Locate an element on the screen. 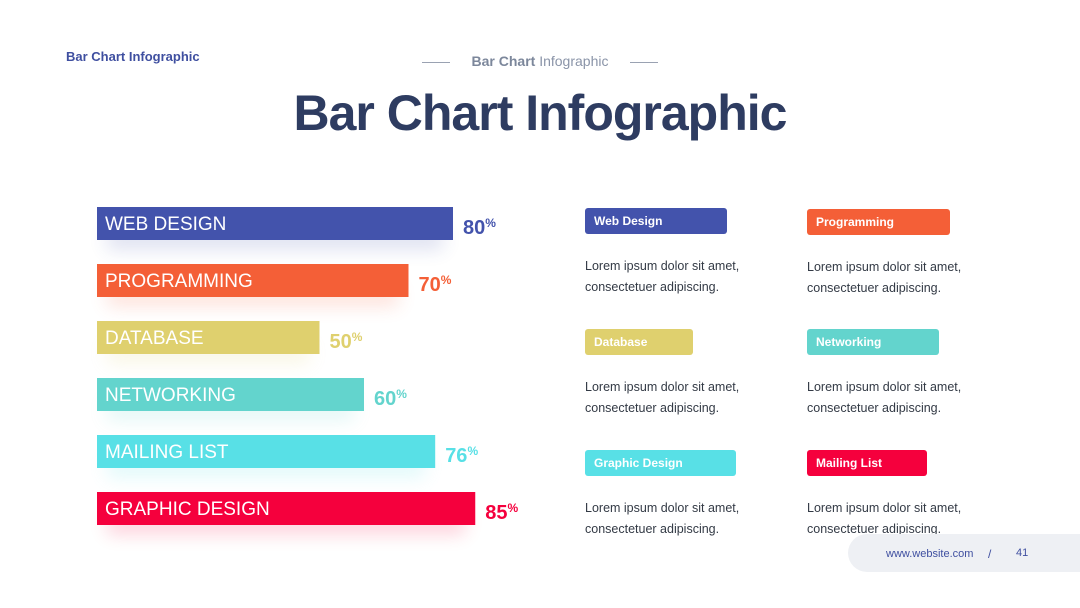 Image resolution: width=1080 pixels, height=608 pixels. bar-networking is located at coordinates (230, 394).